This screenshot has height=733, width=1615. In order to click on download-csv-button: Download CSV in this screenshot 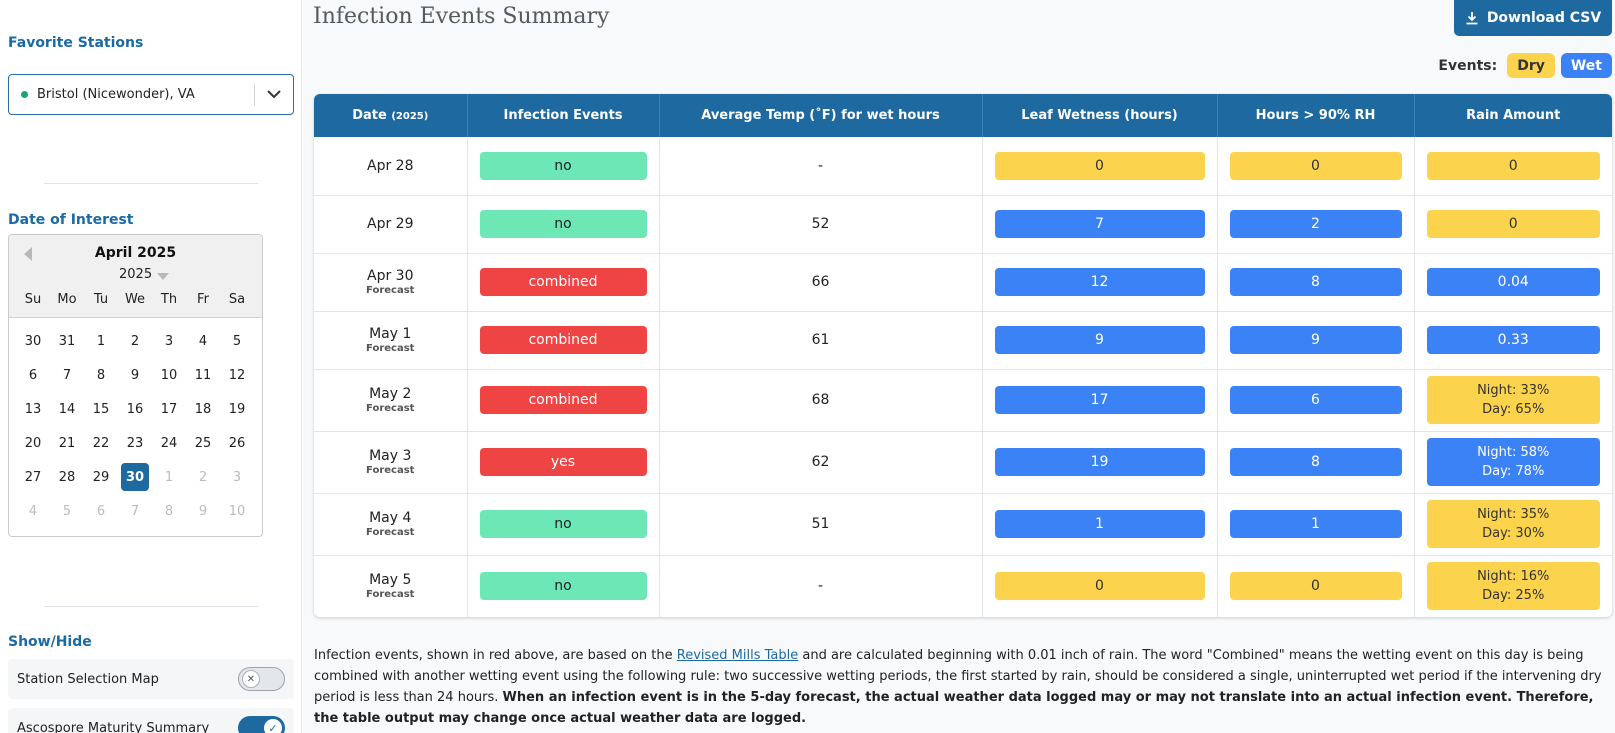, I will do `click(1533, 18)`.